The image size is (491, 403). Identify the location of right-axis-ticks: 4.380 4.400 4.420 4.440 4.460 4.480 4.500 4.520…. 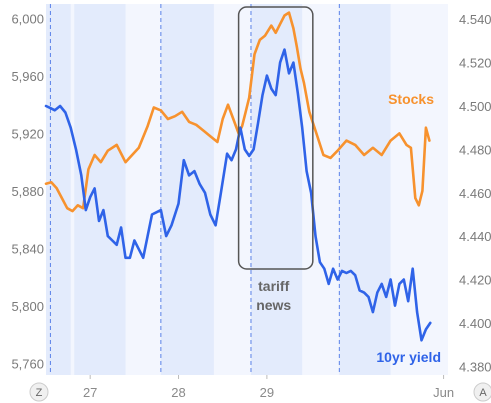
(475, 193).